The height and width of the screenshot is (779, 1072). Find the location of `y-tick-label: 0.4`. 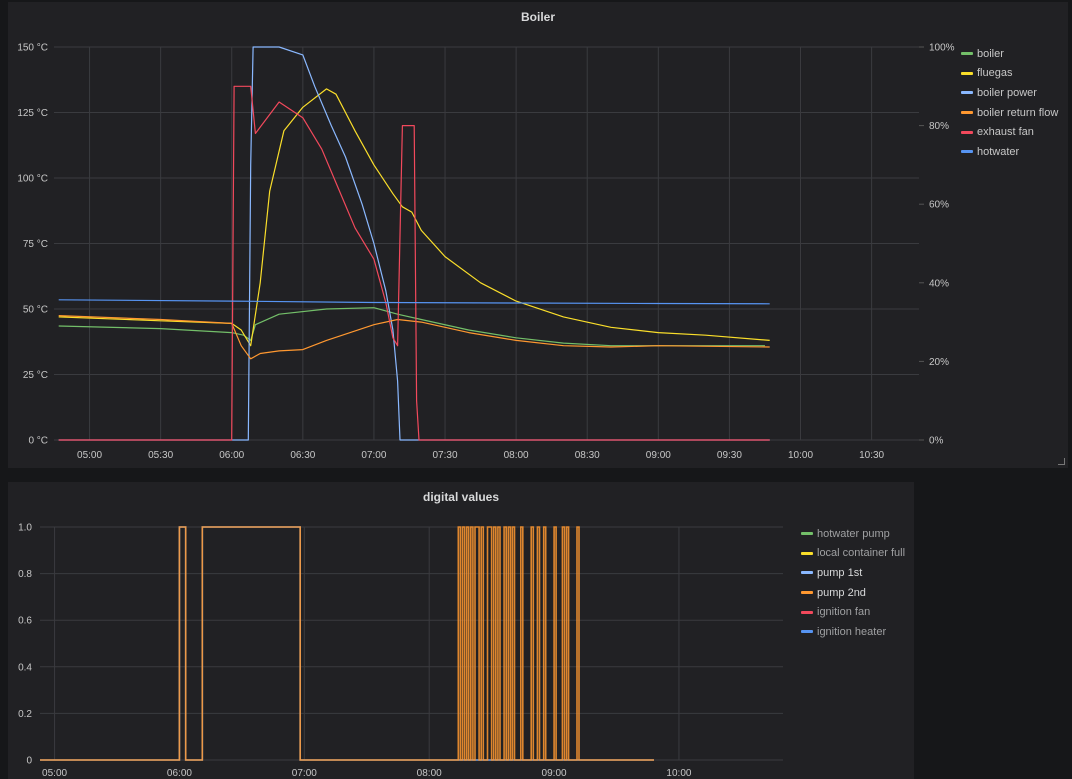

y-tick-label: 0.4 is located at coordinates (25, 667).